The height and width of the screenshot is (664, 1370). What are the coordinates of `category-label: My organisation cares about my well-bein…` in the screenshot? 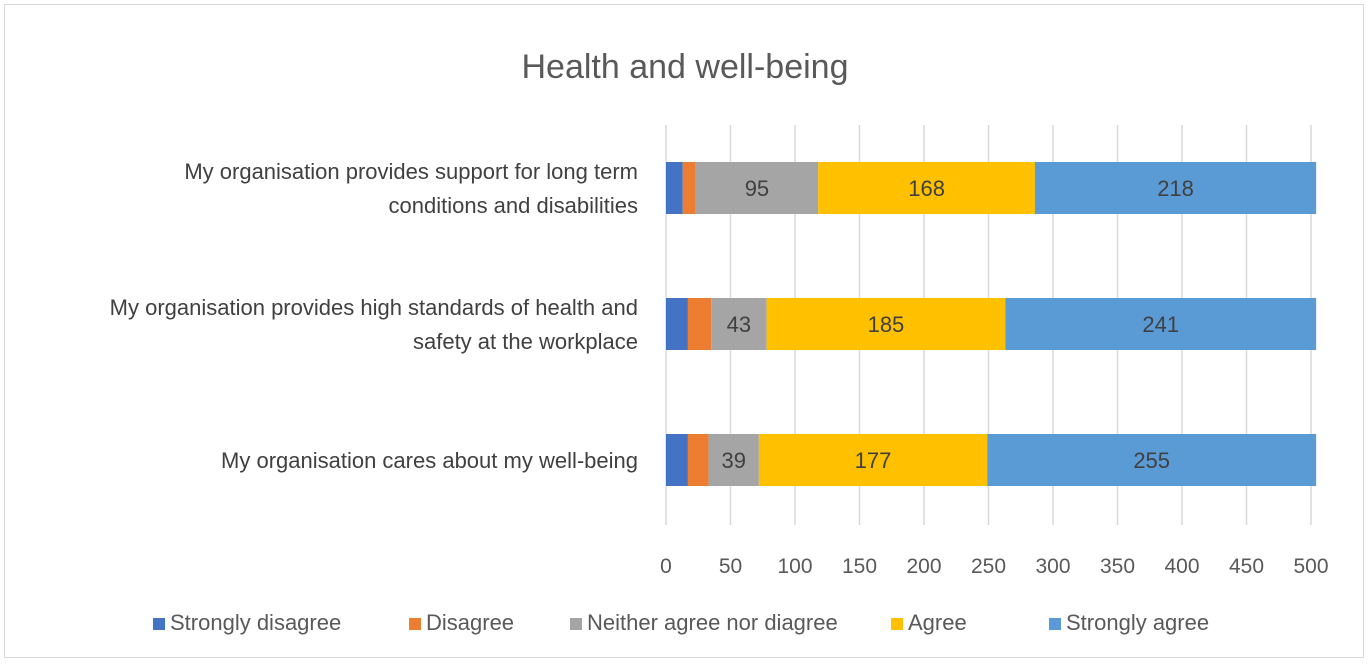 It's located at (429, 460).